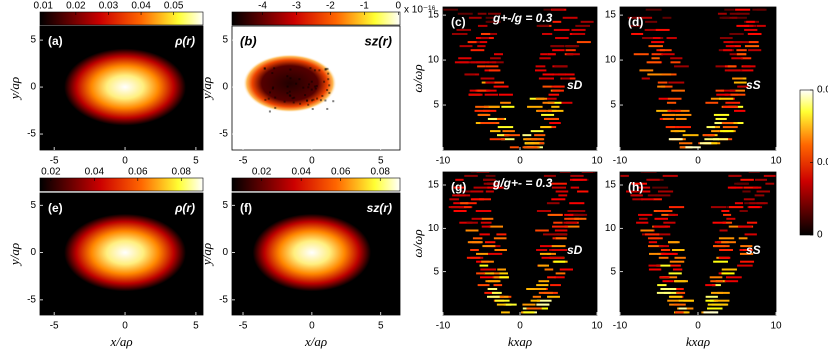 This screenshot has width=828, height=350. What do you see at coordinates (611, 15) in the screenshot?
I see `y-tick-label: 15` at bounding box center [611, 15].